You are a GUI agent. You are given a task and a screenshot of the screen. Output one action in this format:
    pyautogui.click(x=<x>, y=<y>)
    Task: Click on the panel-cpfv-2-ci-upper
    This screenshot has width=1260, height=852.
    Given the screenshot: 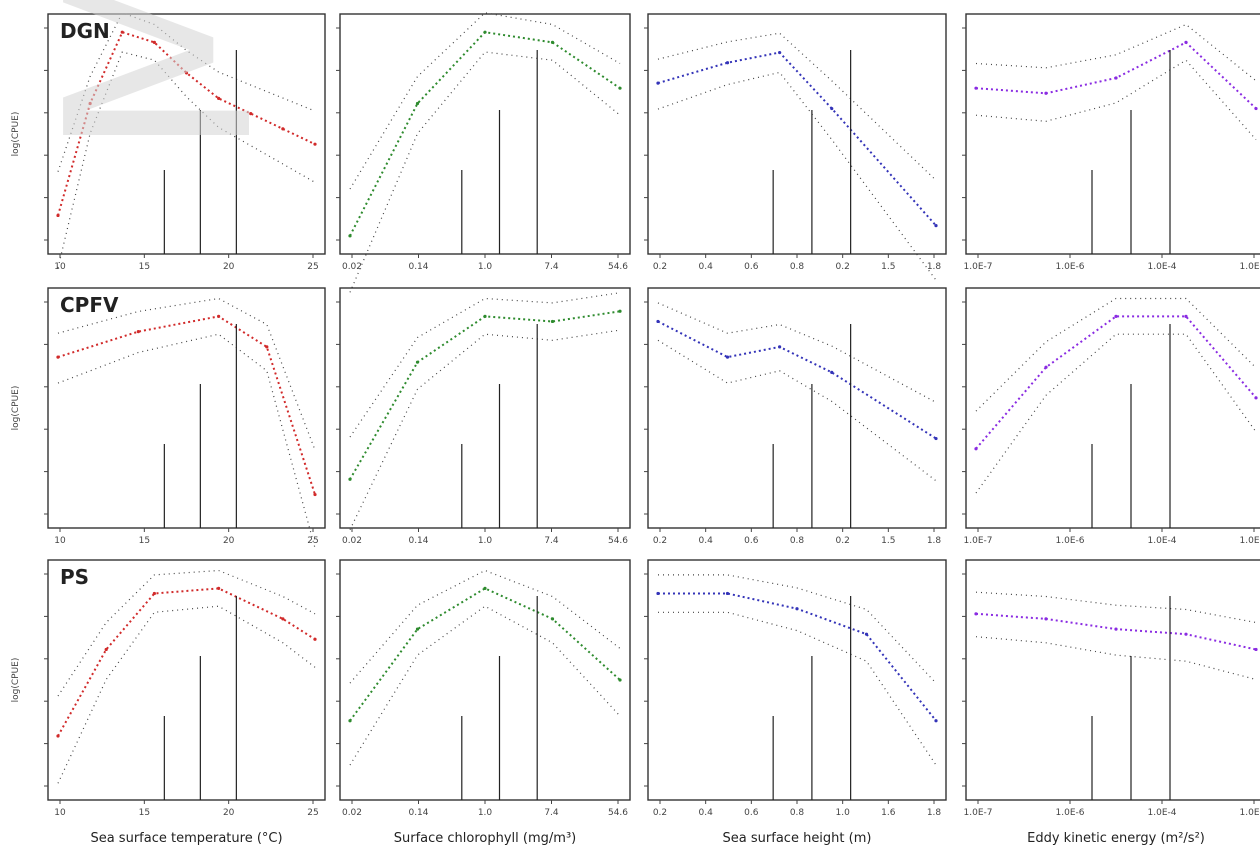 What is the action you would take?
    pyautogui.click(x=485, y=365)
    